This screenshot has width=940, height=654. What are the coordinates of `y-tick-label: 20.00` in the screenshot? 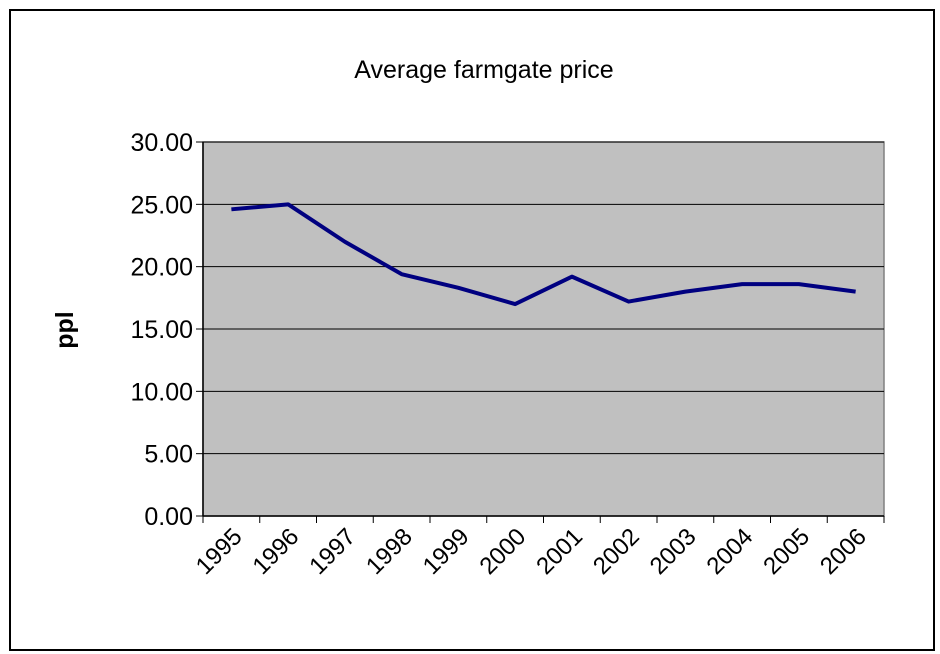 It's located at (161, 268).